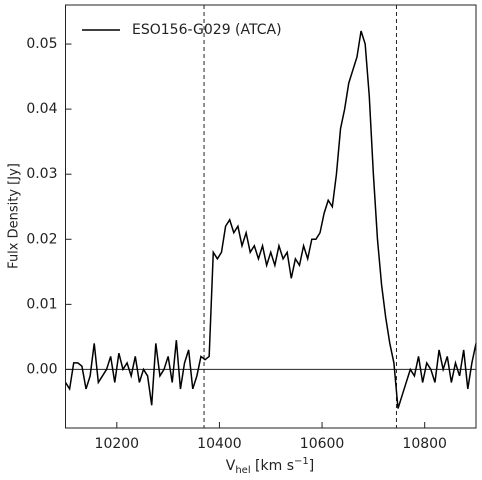  Describe the element at coordinates (231, 466) in the screenshot. I see `x-label-main: V` at that location.